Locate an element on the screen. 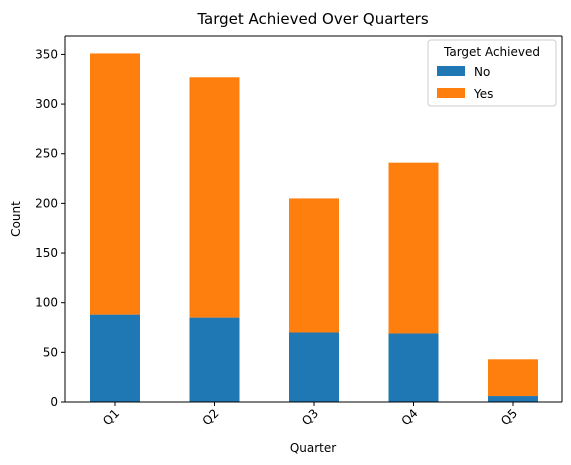 The width and height of the screenshot is (571, 465). y-tick-label: 250 is located at coordinates (46, 154).